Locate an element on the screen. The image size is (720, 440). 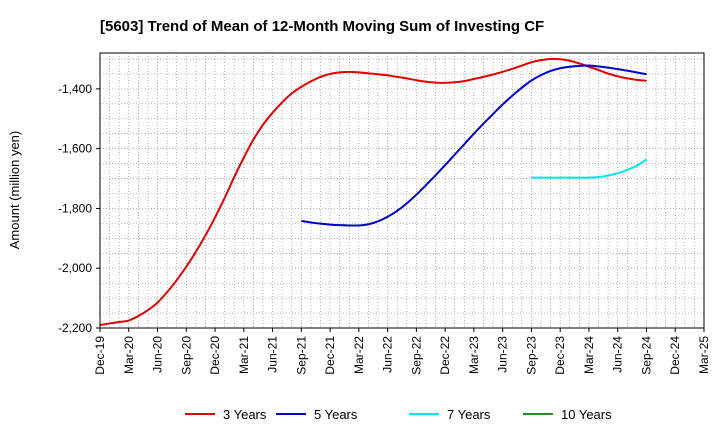
legend-label: 5 Years is located at coordinates (336, 414).